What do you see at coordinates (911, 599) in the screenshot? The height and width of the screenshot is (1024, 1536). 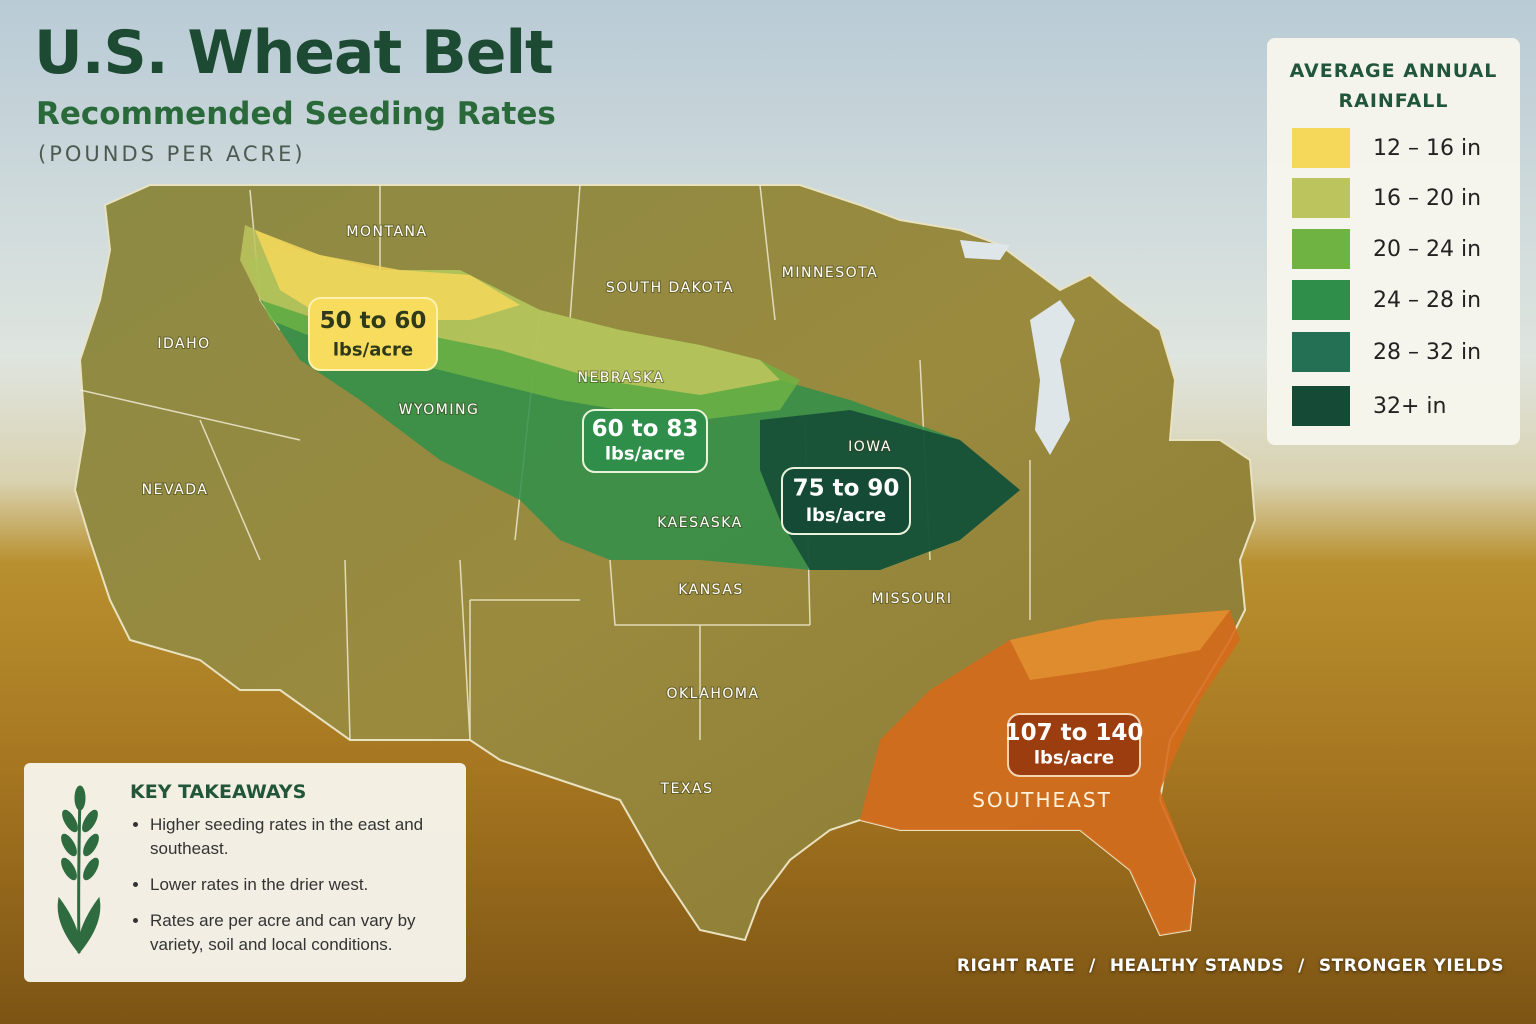 I see `state-label: MISSOURI` at bounding box center [911, 599].